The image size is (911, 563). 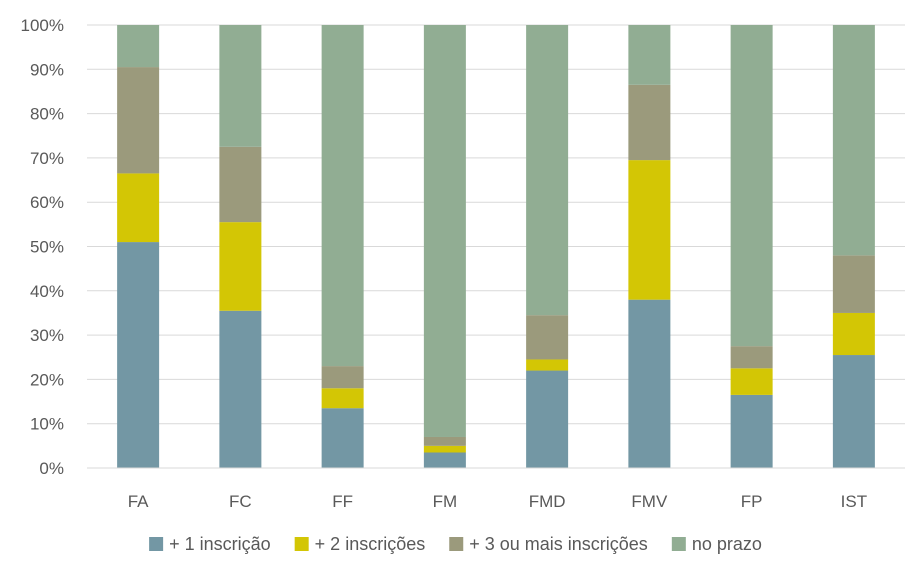 What do you see at coordinates (547, 337) in the screenshot?
I see `bar-segment-s3-fmd` at bounding box center [547, 337].